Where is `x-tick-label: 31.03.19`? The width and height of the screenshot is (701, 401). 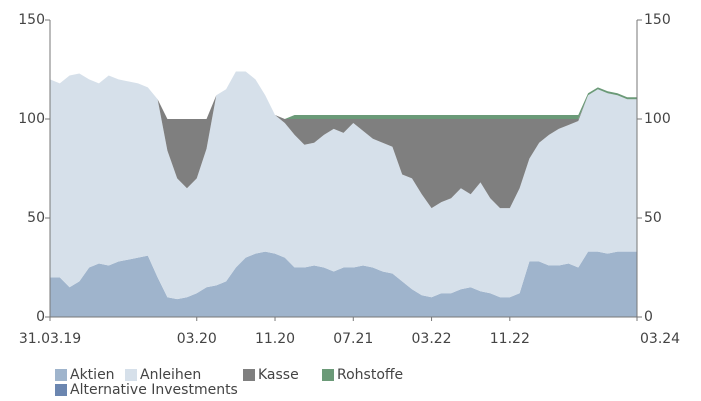 x-tick-label: 31.03.19 is located at coordinates (50, 339).